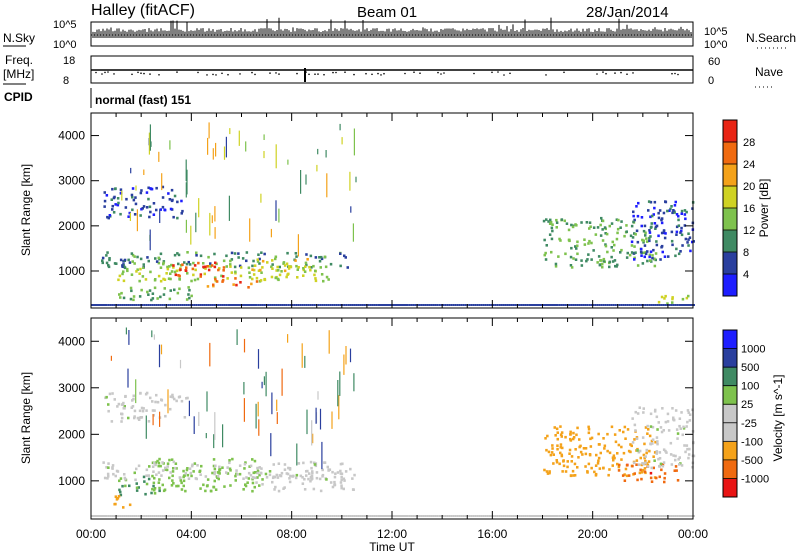 The image size is (800, 554). What do you see at coordinates (19, 60) in the screenshot?
I see `freq-label-1: Freq.` at bounding box center [19, 60].